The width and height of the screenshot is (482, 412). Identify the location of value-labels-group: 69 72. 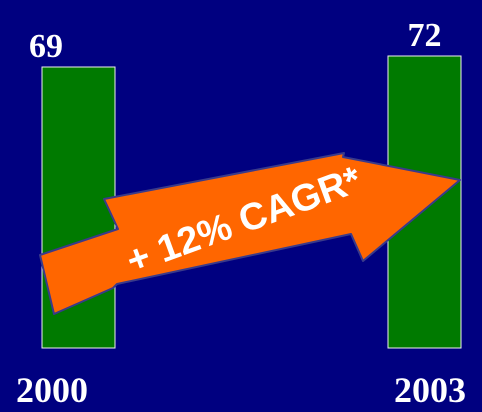
(235, 41).